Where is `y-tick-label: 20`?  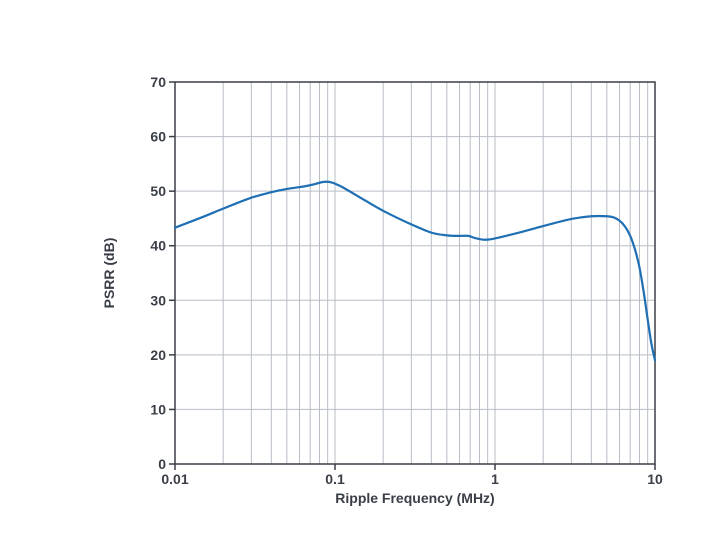 y-tick-label: 20 is located at coordinates (158, 355).